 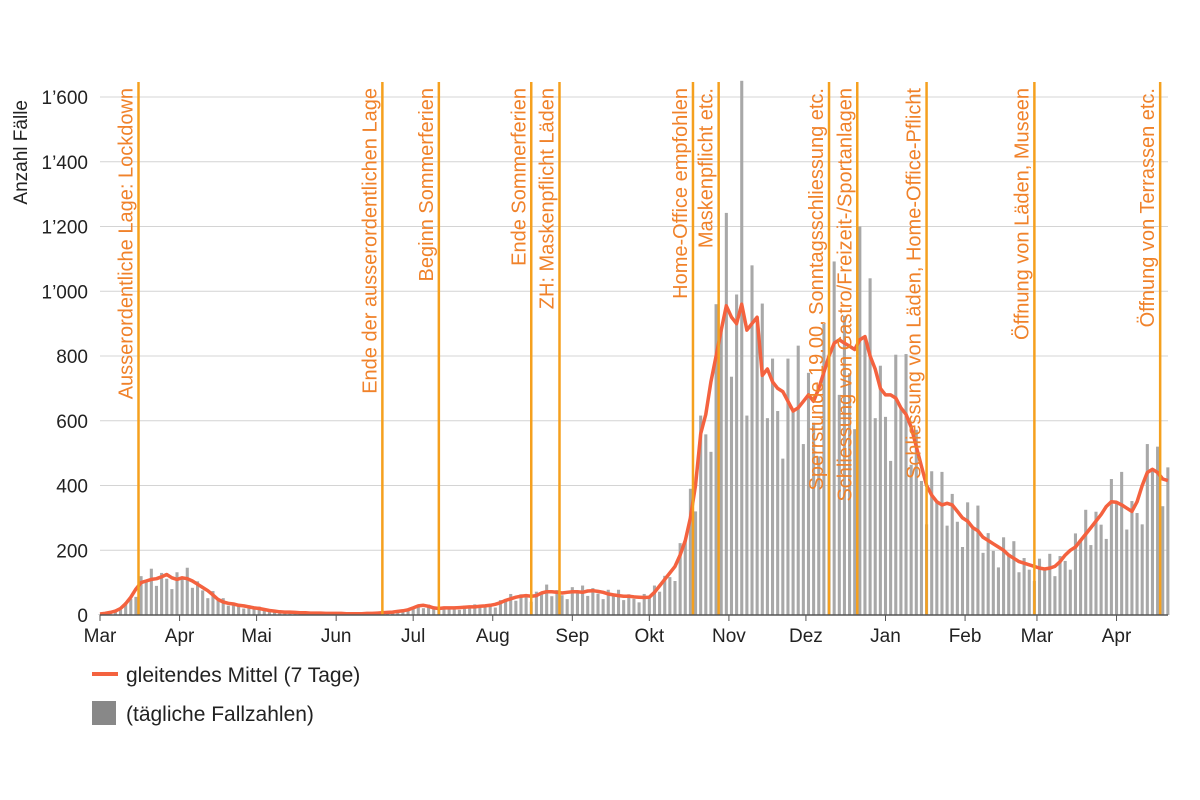 What do you see at coordinates (729, 636) in the screenshot?
I see `x-tick-label: Nov` at bounding box center [729, 636].